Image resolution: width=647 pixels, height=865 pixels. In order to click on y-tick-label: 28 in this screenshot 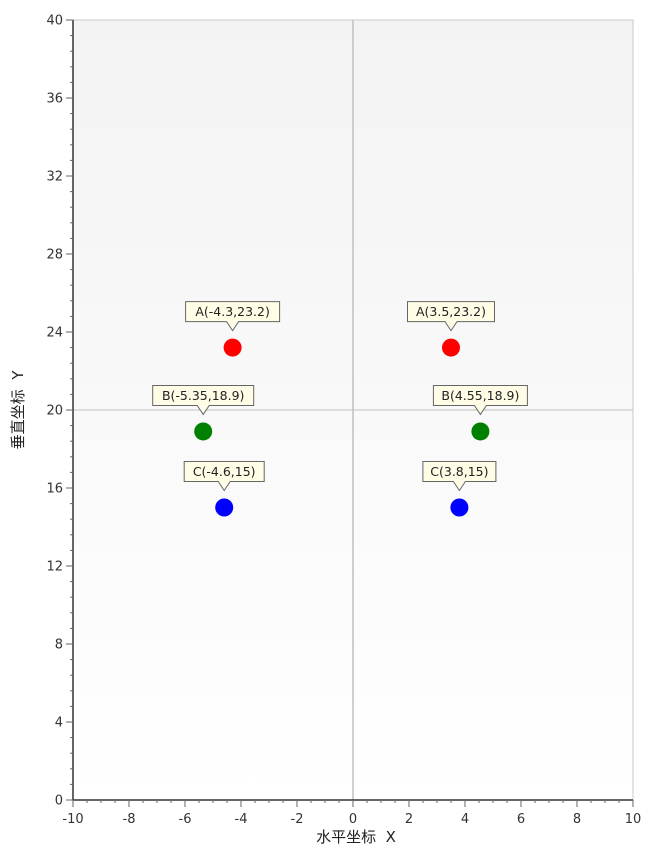, I will do `click(54, 255)`.